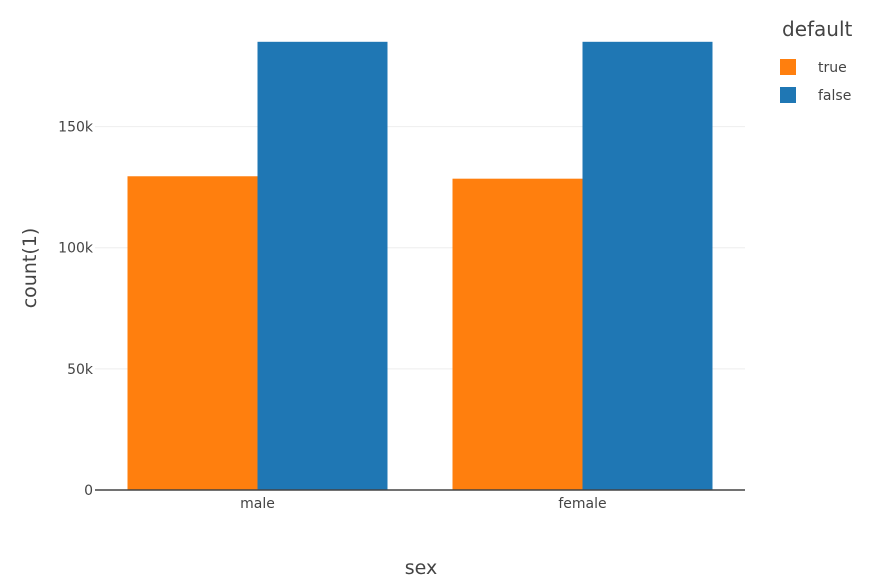 This screenshot has height=580, width=878. What do you see at coordinates (88, 491) in the screenshot?
I see `y-tick-label: 0` at bounding box center [88, 491].